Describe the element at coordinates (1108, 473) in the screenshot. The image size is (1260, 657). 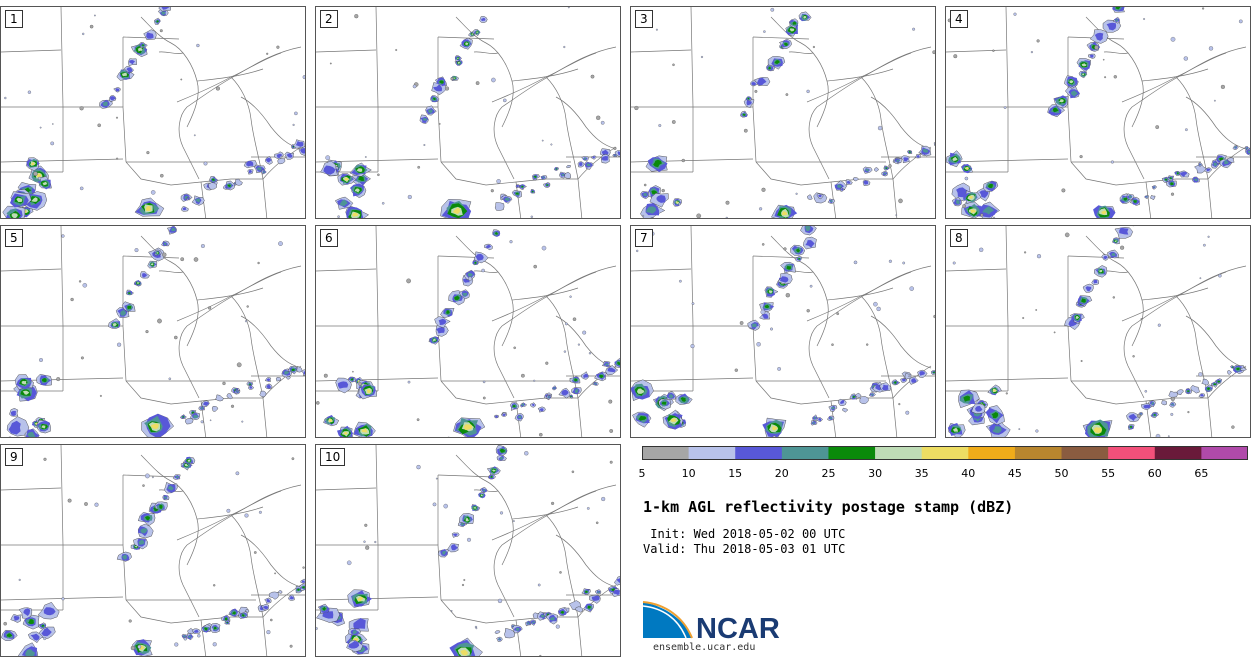
I see `colorbar-tick-label: 55` at that location.